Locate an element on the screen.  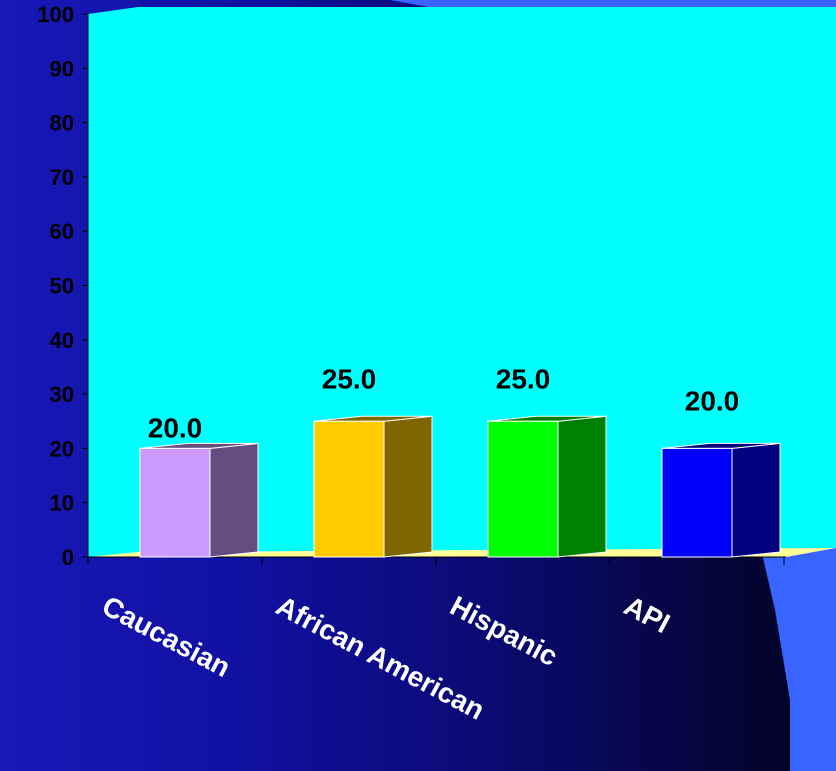
y-tick-label: 80 is located at coordinates (62, 123).